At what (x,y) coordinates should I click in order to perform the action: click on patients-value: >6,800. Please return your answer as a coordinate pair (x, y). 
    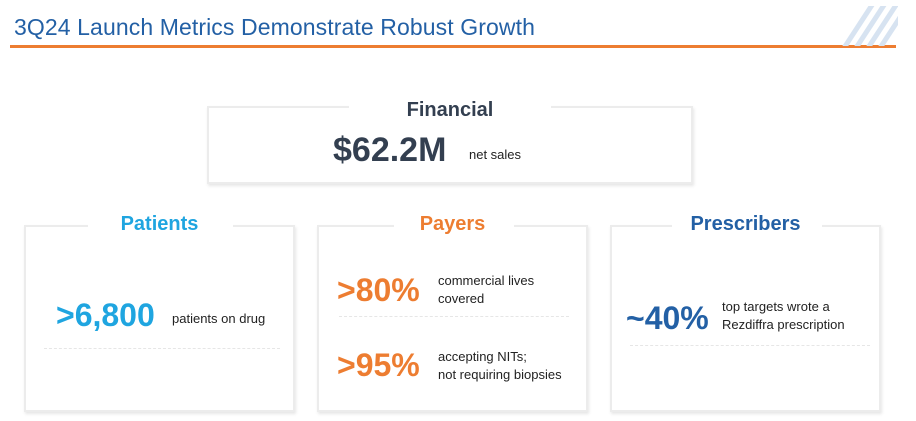
    Looking at the image, I should click on (105, 315).